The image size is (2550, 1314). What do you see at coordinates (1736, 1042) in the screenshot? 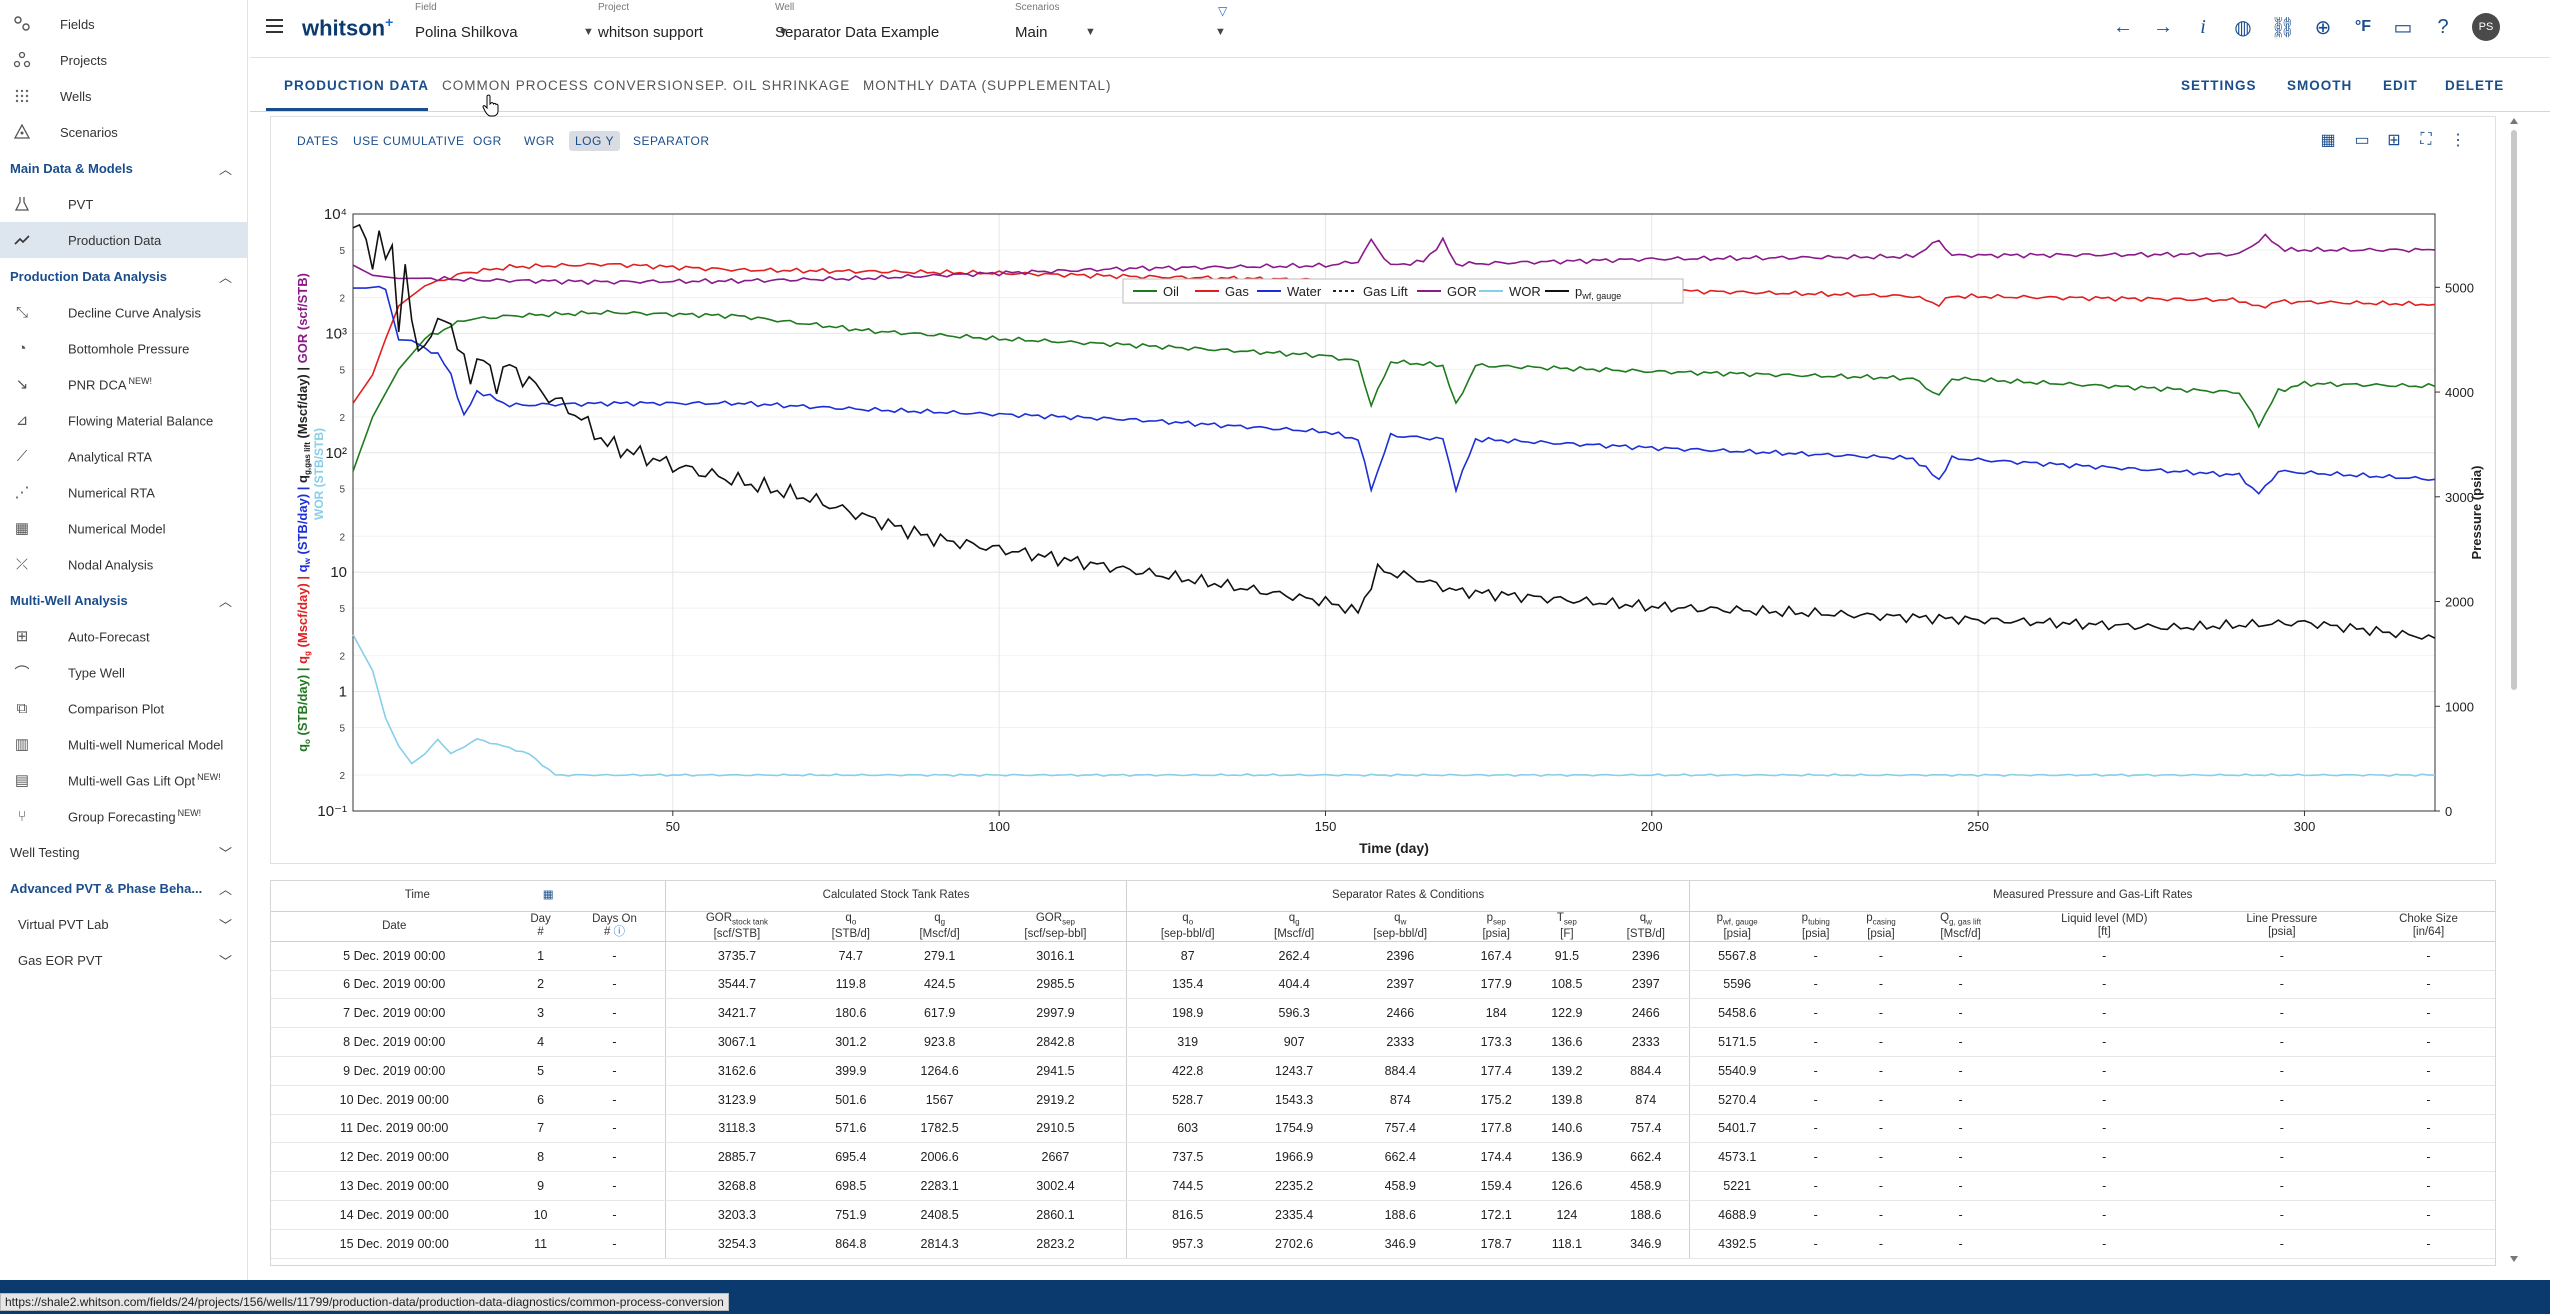
I see `table-cell: 5171.5` at bounding box center [1736, 1042].